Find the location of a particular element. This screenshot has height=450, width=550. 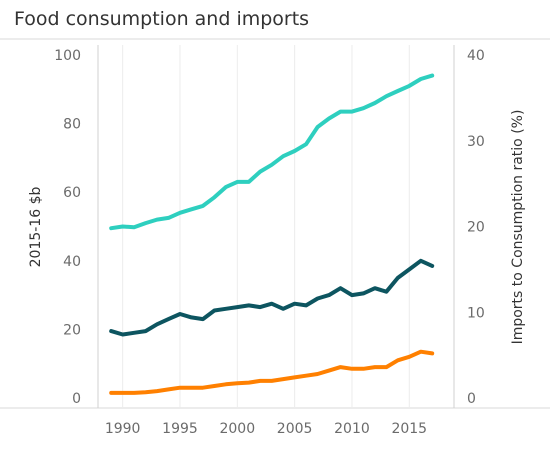

y-tick-label: 100 is located at coordinates (67, 56).